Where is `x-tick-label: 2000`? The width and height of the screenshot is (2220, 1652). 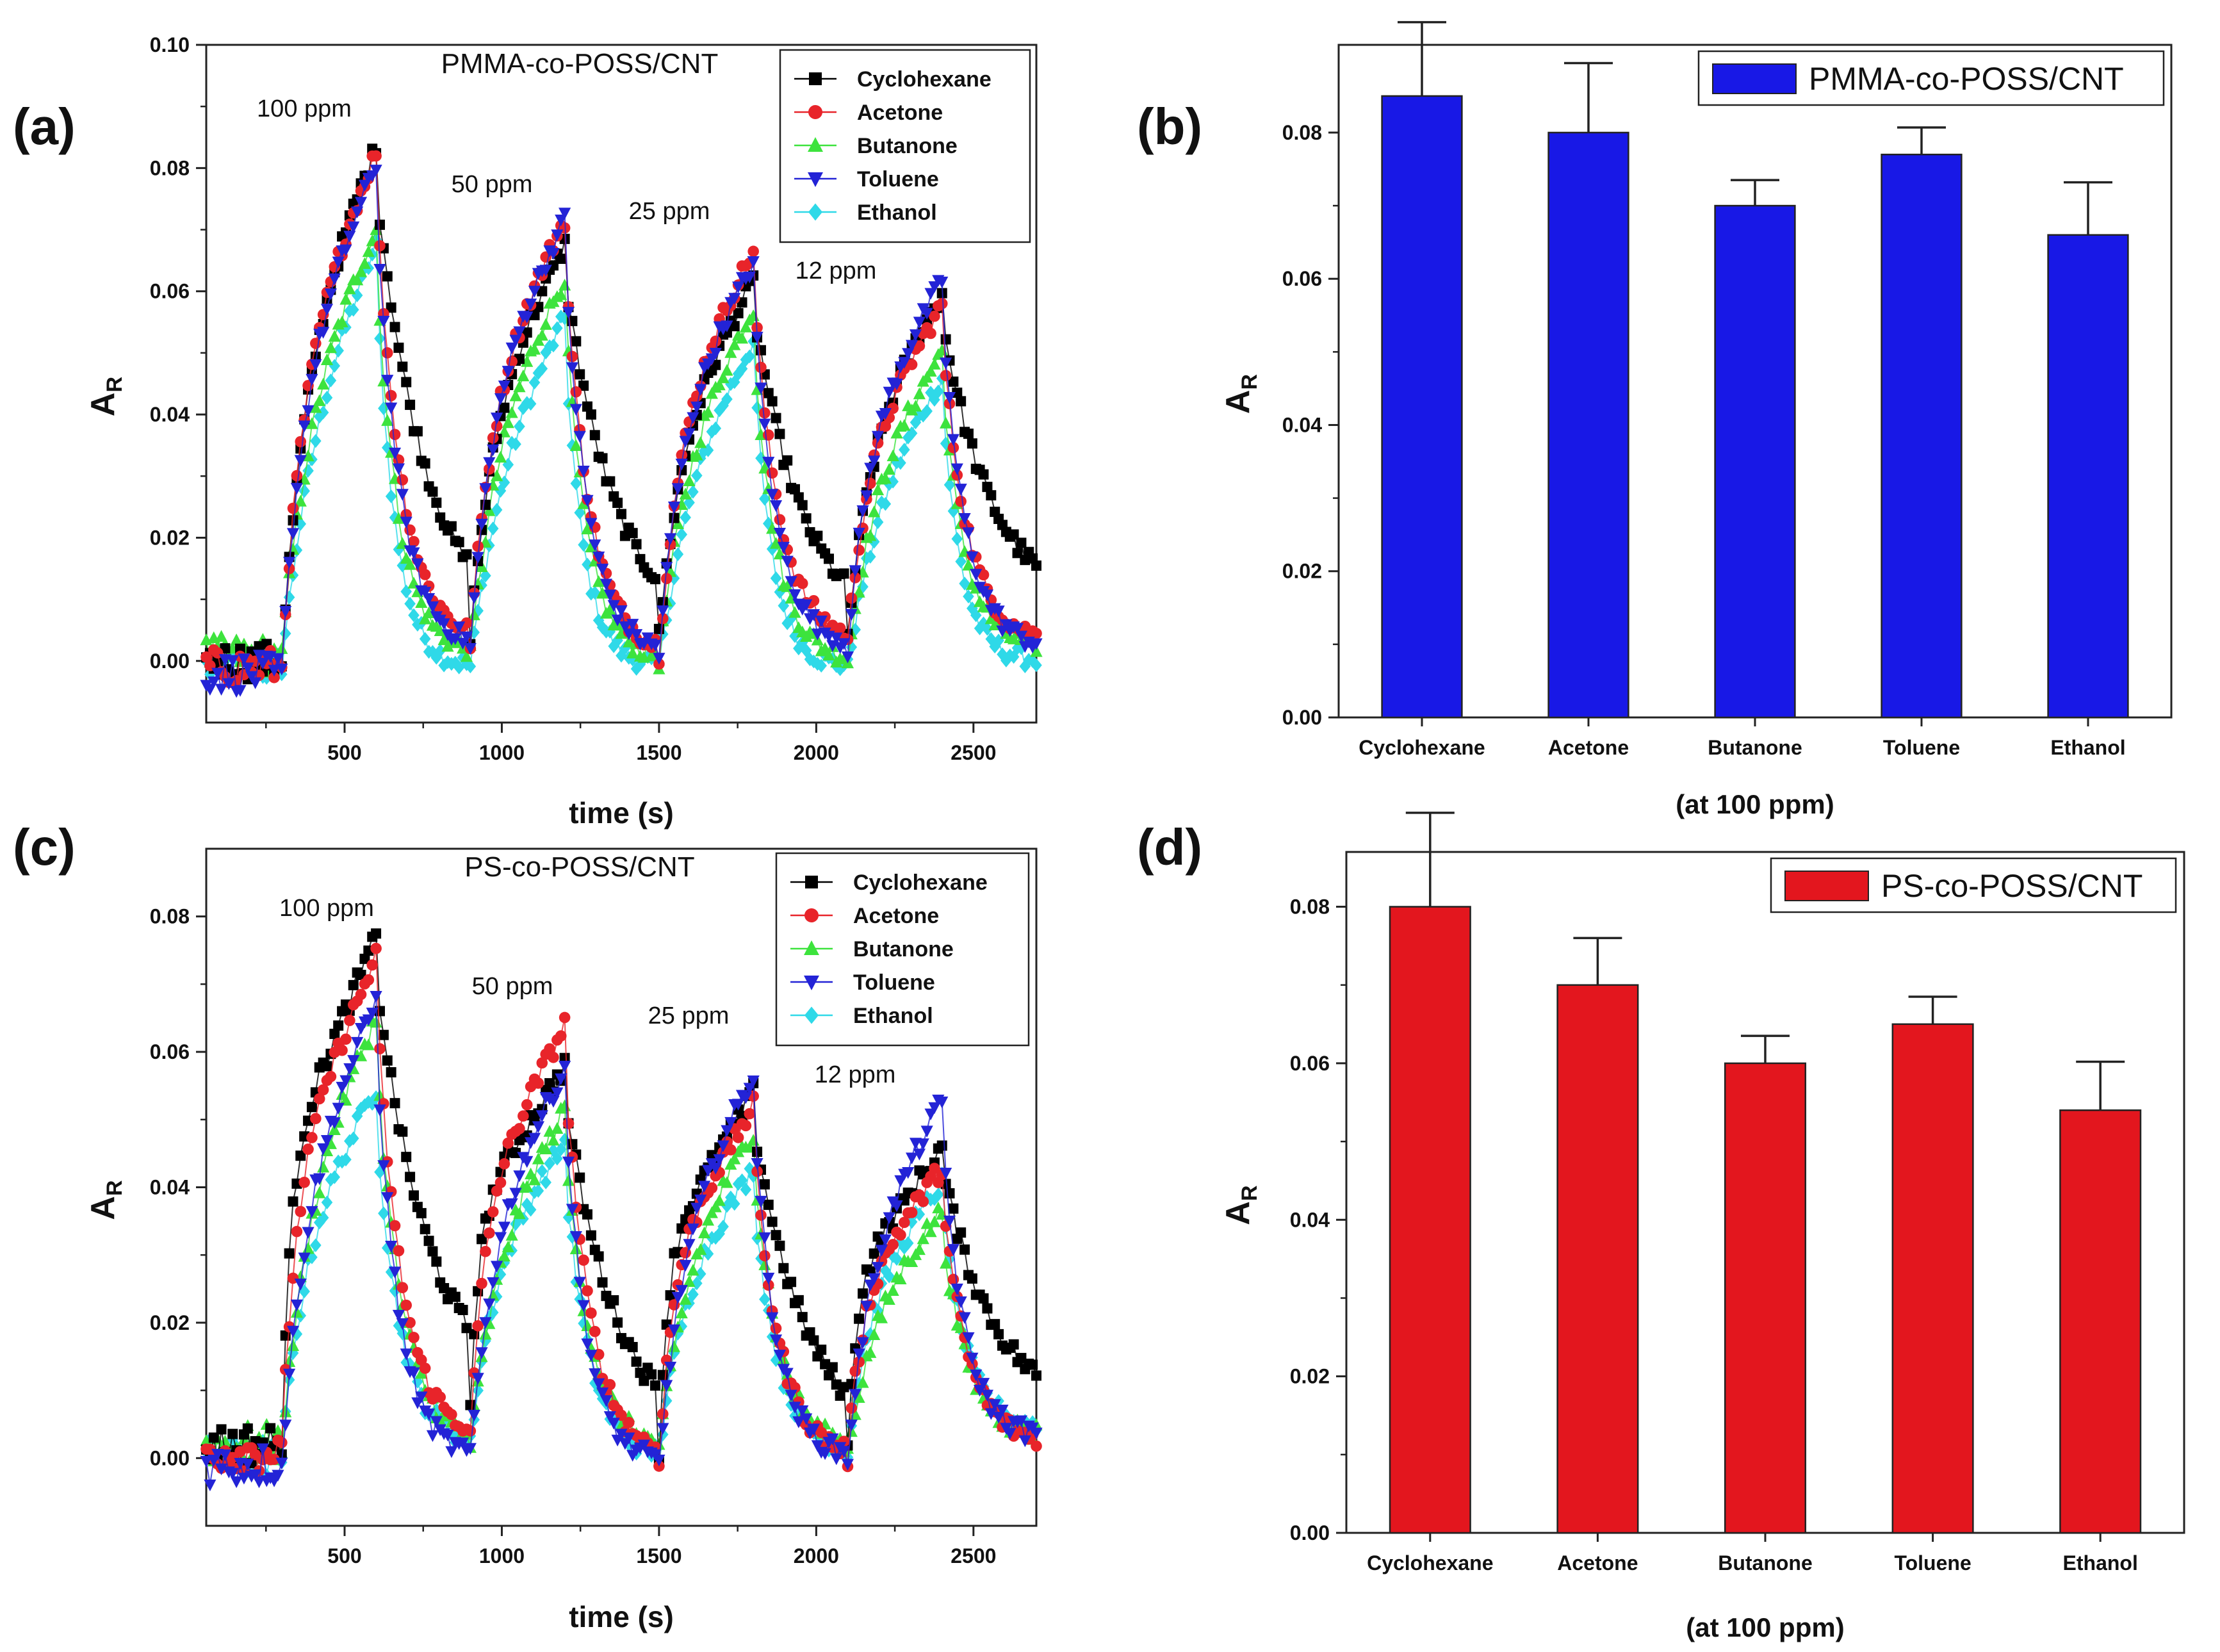 x-tick-label: 2000 is located at coordinates (816, 752).